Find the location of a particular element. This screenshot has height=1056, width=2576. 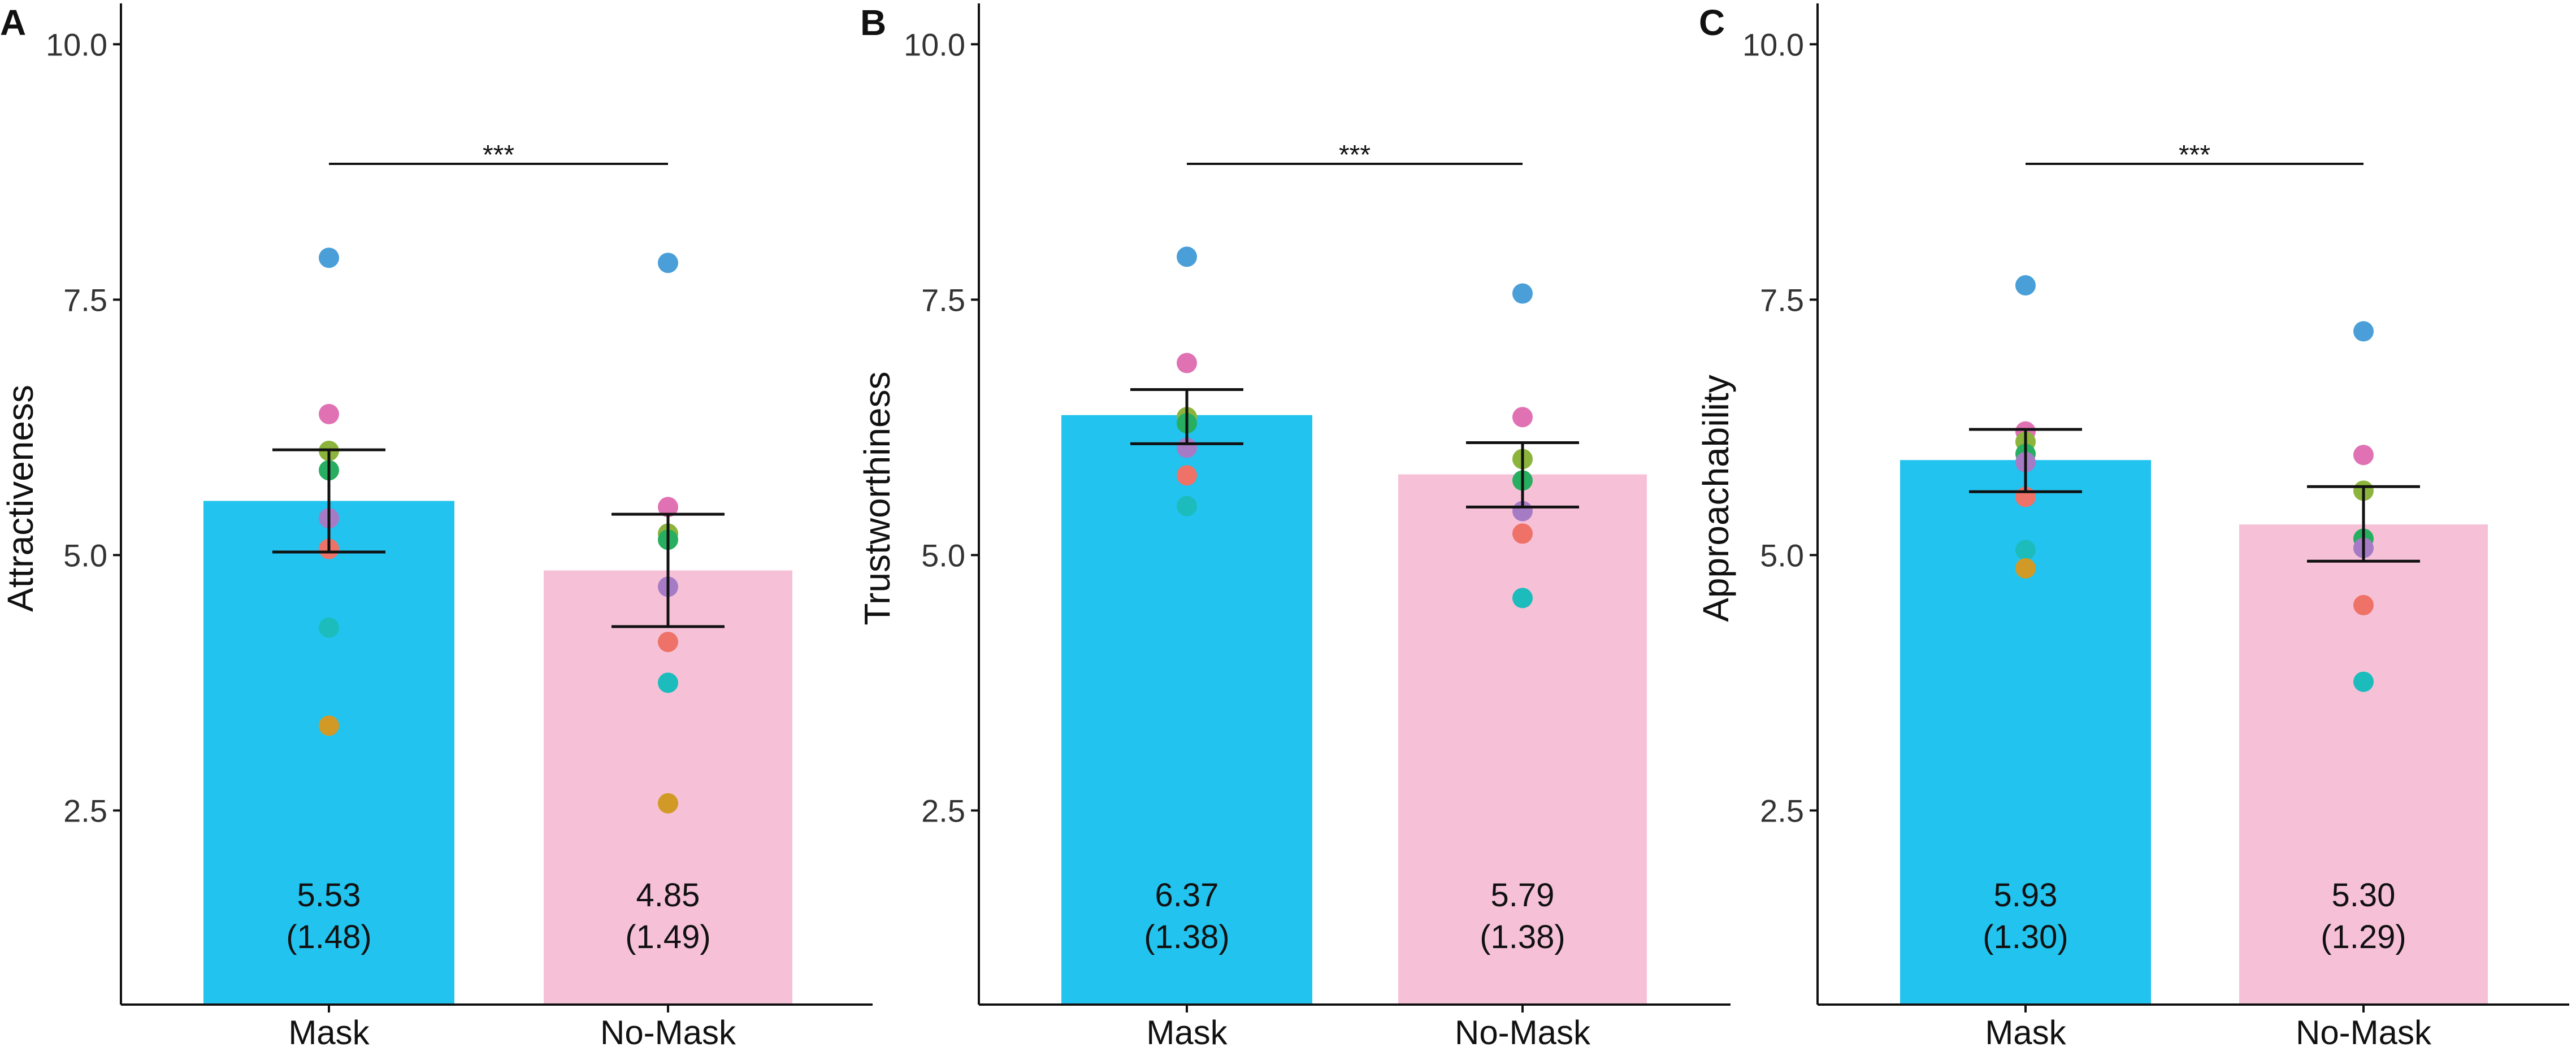

y-axis-title: Approachability is located at coordinates (1715, 498).